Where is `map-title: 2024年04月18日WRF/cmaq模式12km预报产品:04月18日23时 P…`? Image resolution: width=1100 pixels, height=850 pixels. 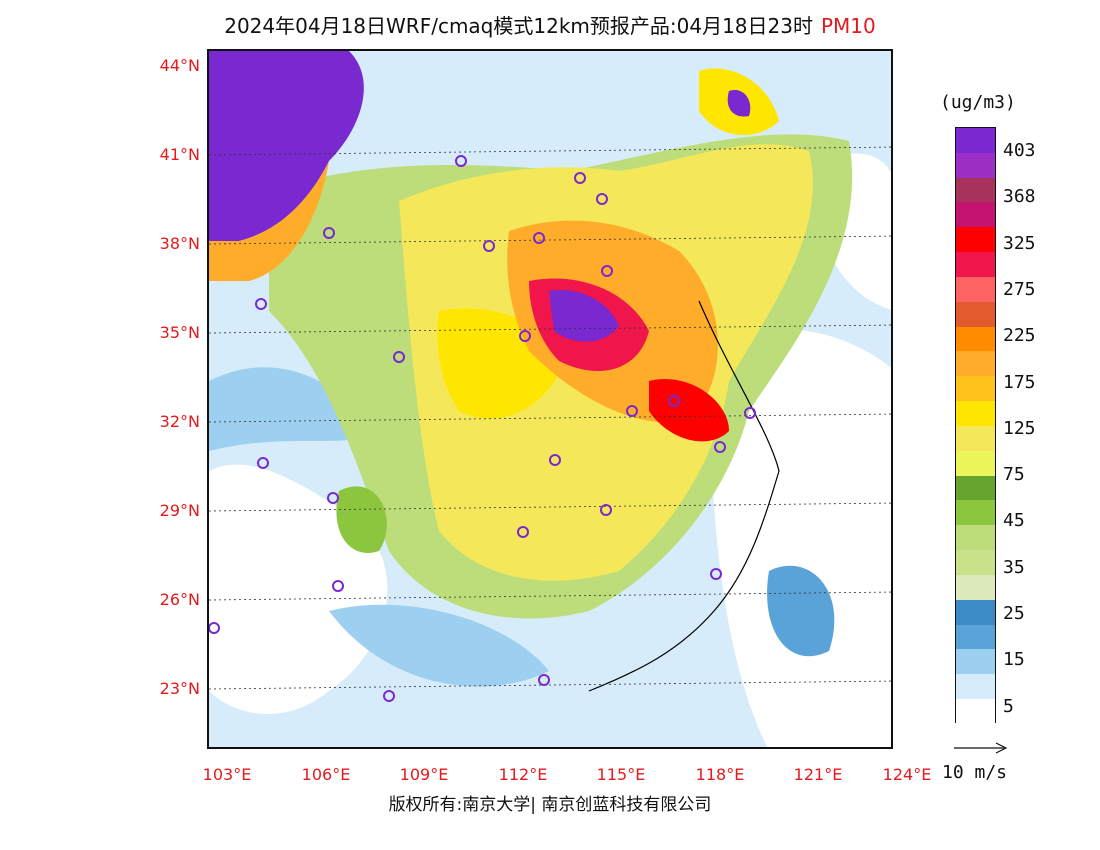 map-title: 2024年04月18日WRF/cmaq模式12km预报产品:04月18日23时 P… is located at coordinates (550, 24).